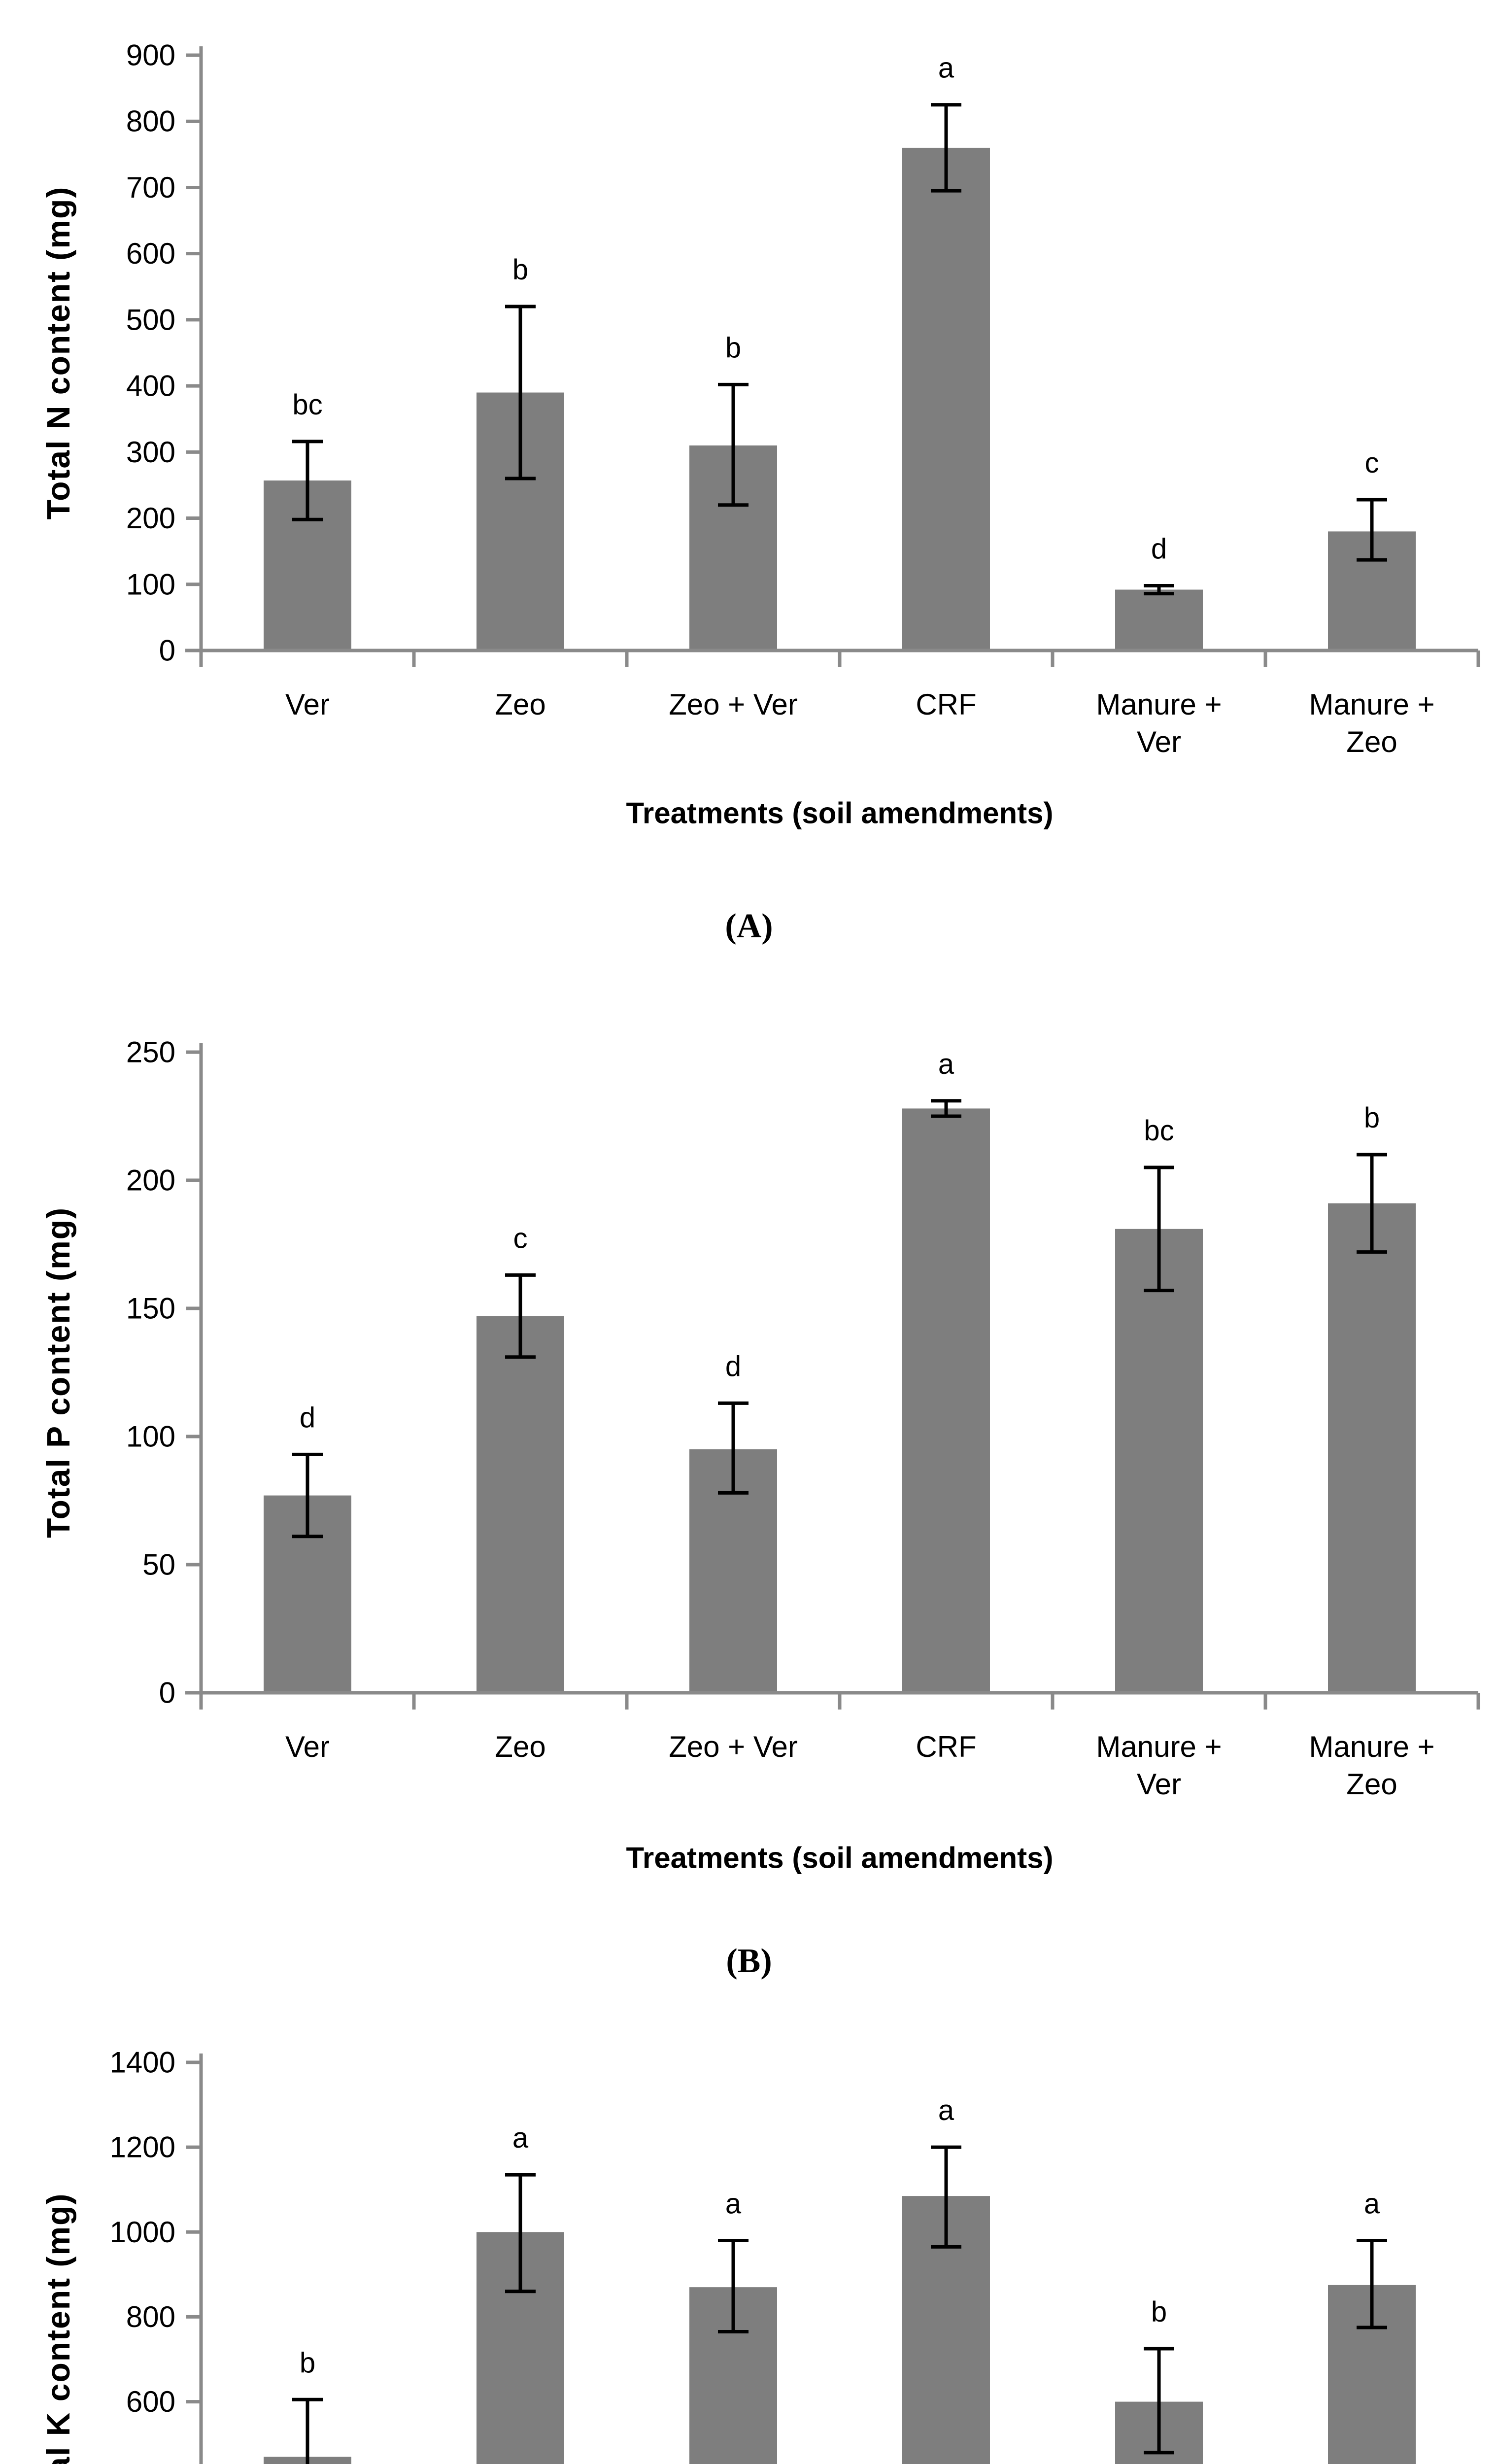 The image size is (1498, 2464). What do you see at coordinates (150, 1308) in the screenshot?
I see `y-tick-label: 150` at bounding box center [150, 1308].